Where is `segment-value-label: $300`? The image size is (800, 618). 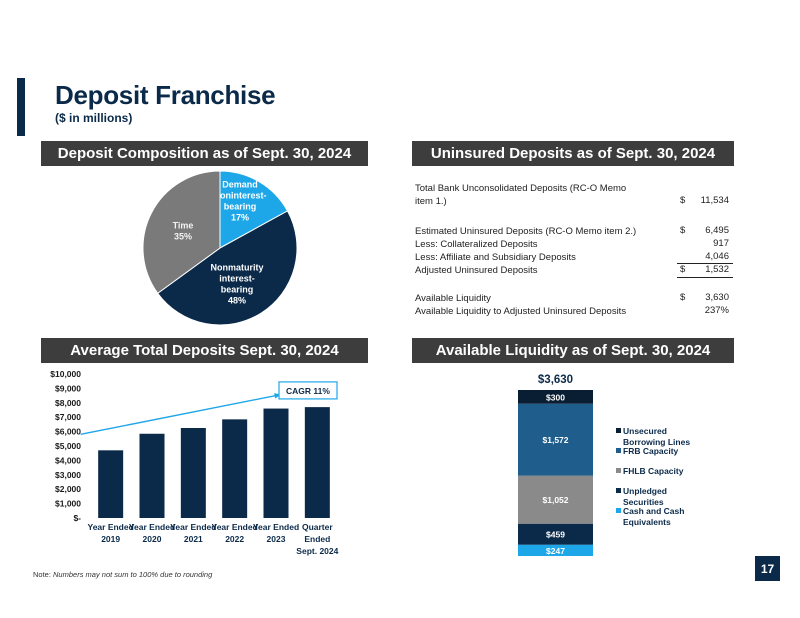 segment-value-label: $300 is located at coordinates (555, 397).